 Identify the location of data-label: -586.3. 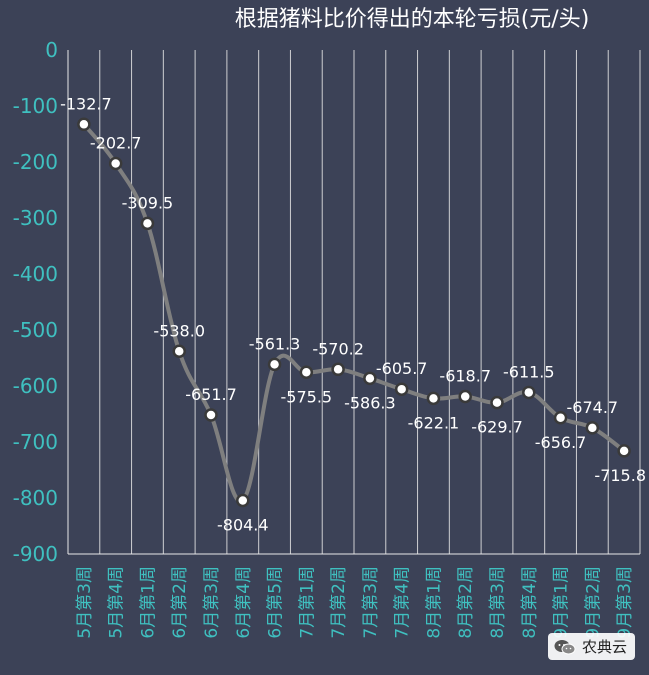
(370, 402).